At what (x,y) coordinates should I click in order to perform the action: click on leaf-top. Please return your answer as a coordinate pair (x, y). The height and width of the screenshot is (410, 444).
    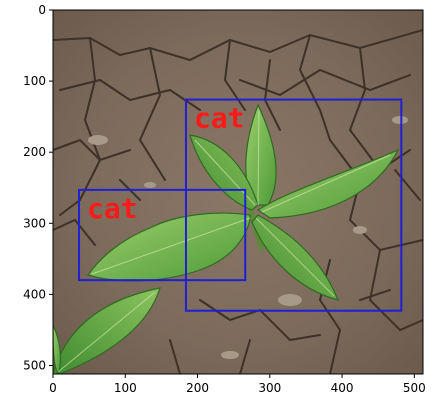
    Looking at the image, I should click on (261, 154).